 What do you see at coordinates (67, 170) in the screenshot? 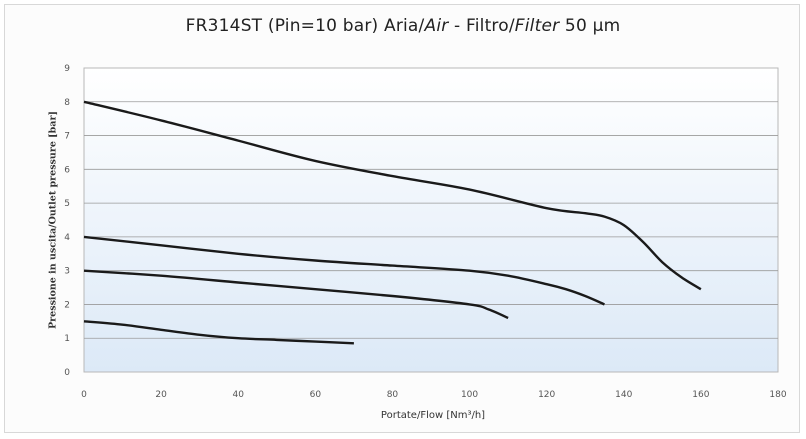
I see `y-tick-label: 6` at bounding box center [67, 170].